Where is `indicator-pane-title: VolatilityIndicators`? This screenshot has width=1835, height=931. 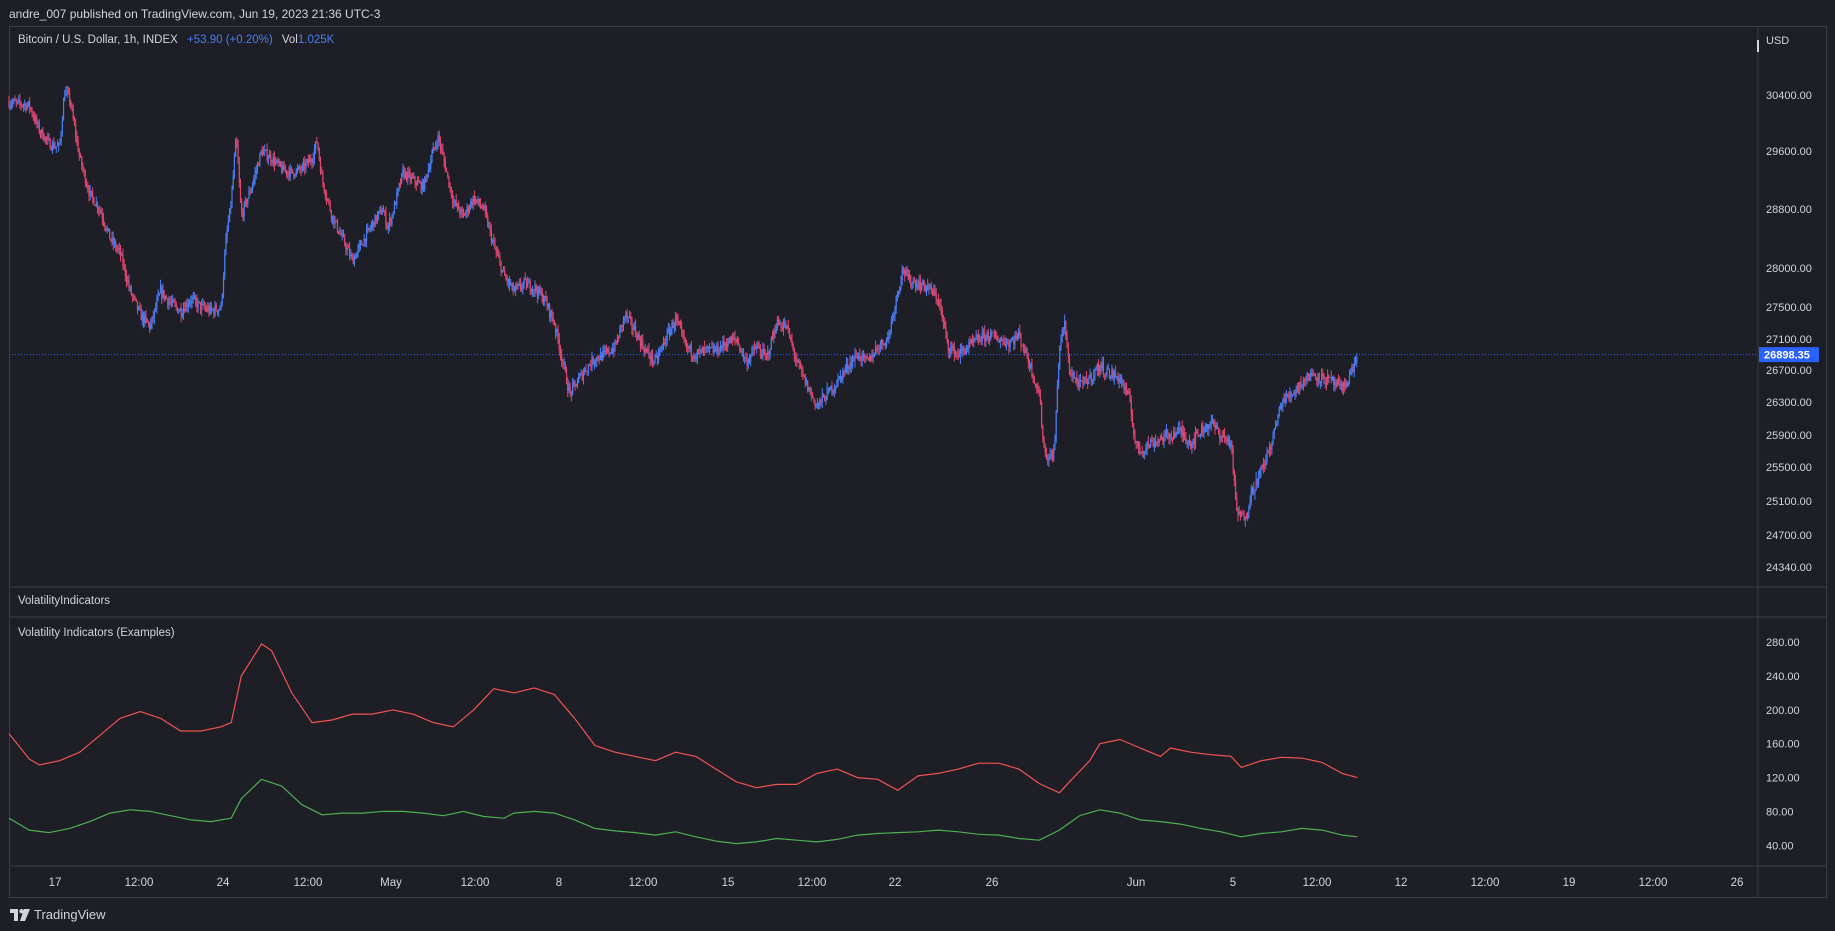
indicator-pane-title: VolatilityIndicators is located at coordinates (64, 601).